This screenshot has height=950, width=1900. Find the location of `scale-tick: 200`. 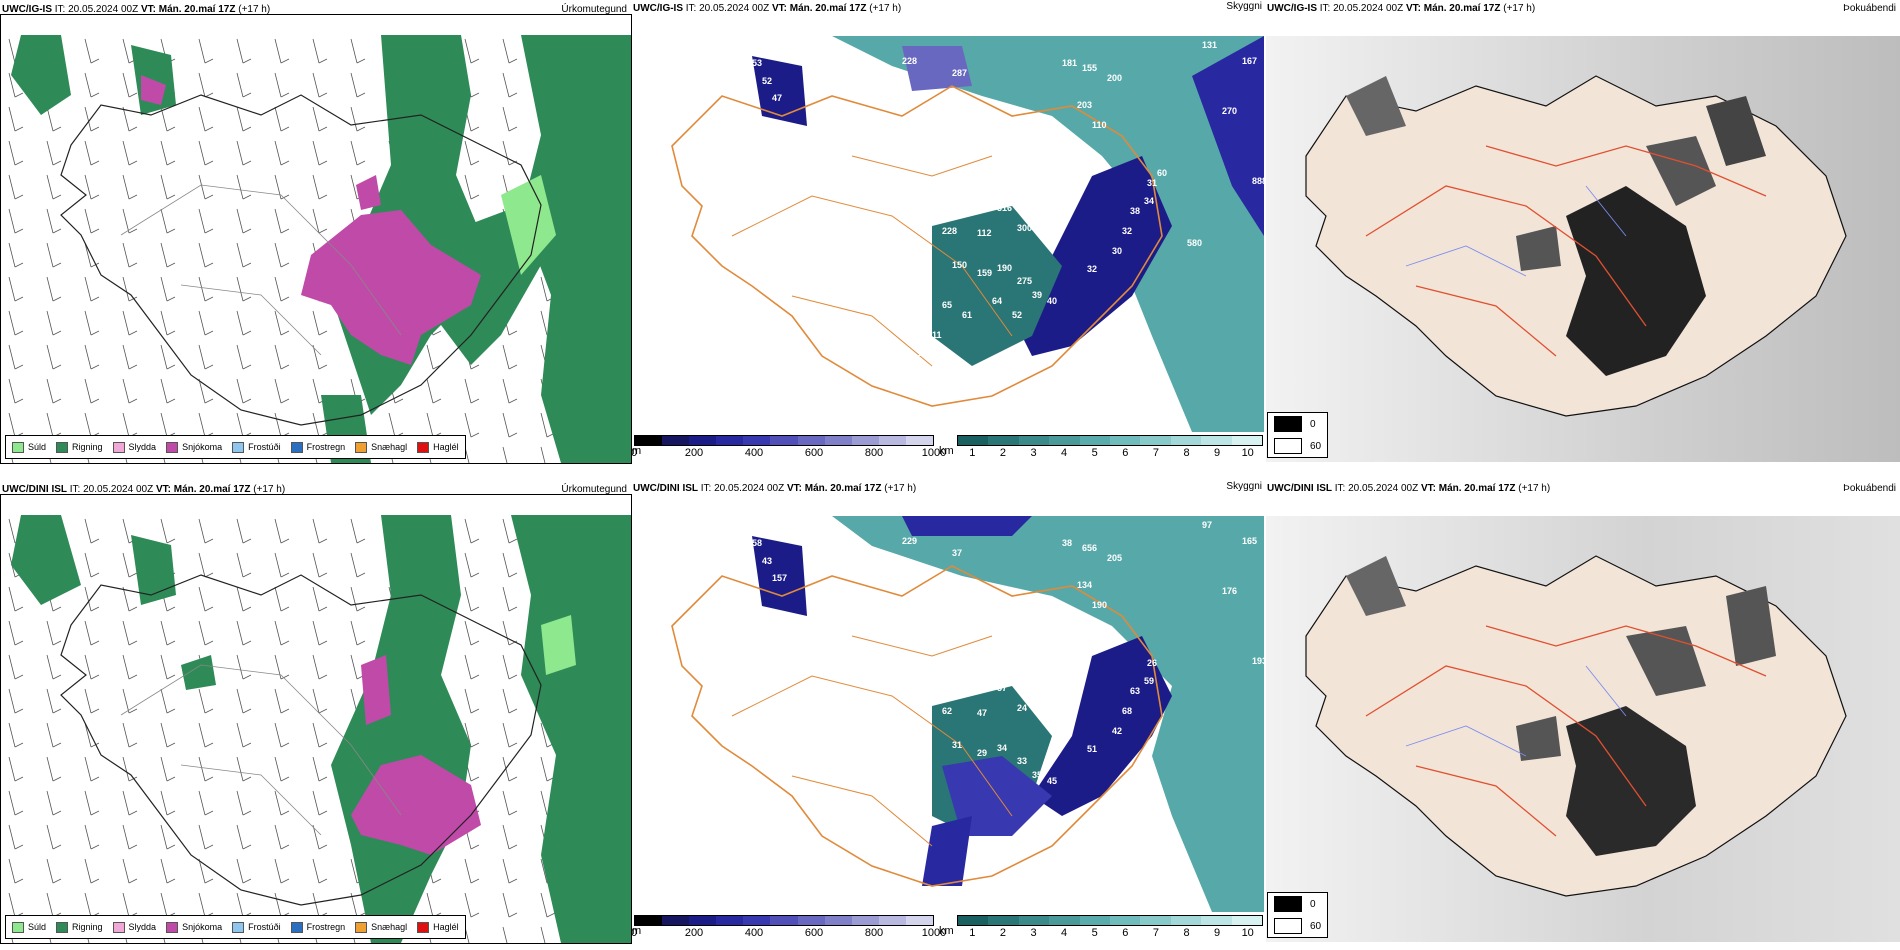

scale-tick: 200 is located at coordinates (694, 453).